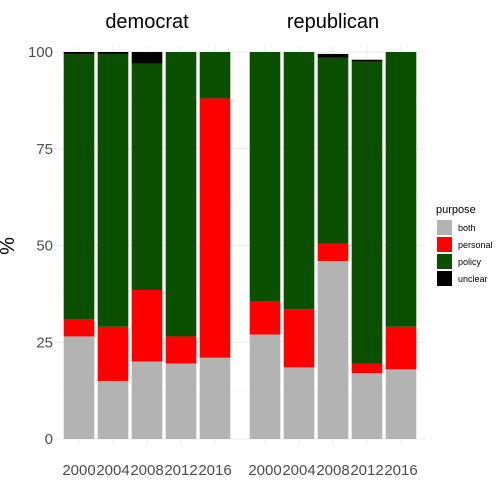  What do you see at coordinates (444, 227) in the screenshot?
I see `legend-swatch-both` at bounding box center [444, 227].